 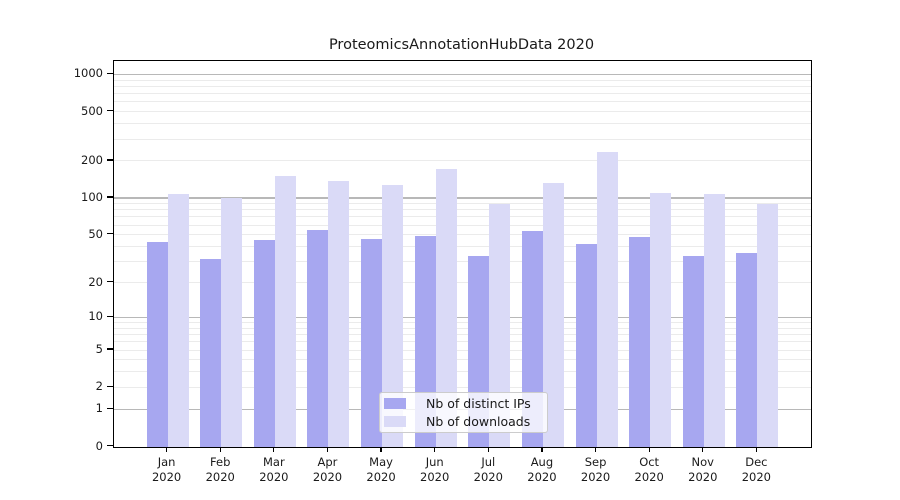 What do you see at coordinates (95, 233) in the screenshot?
I see `y-tick-label: 50` at bounding box center [95, 233].